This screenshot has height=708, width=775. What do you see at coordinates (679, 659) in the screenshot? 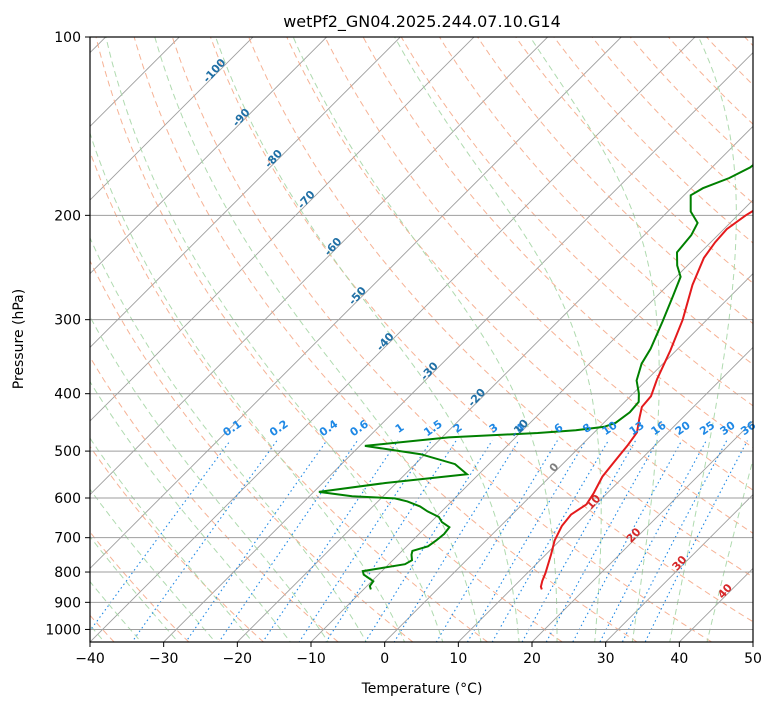
I see `x-tick-label: 40` at bounding box center [679, 659].